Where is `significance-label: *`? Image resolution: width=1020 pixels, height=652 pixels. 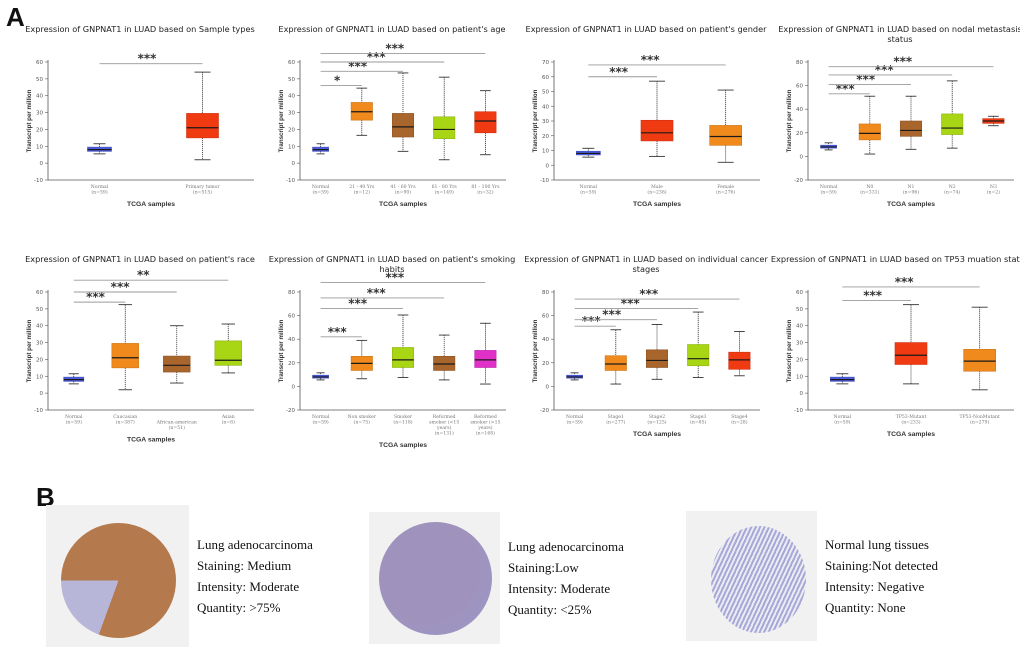
significance-label: * is located at coordinates (337, 81).